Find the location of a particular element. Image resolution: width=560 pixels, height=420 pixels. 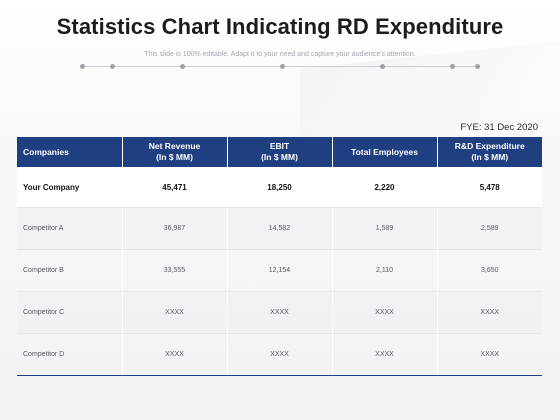

company-name-cell: Your Company is located at coordinates (70, 187).